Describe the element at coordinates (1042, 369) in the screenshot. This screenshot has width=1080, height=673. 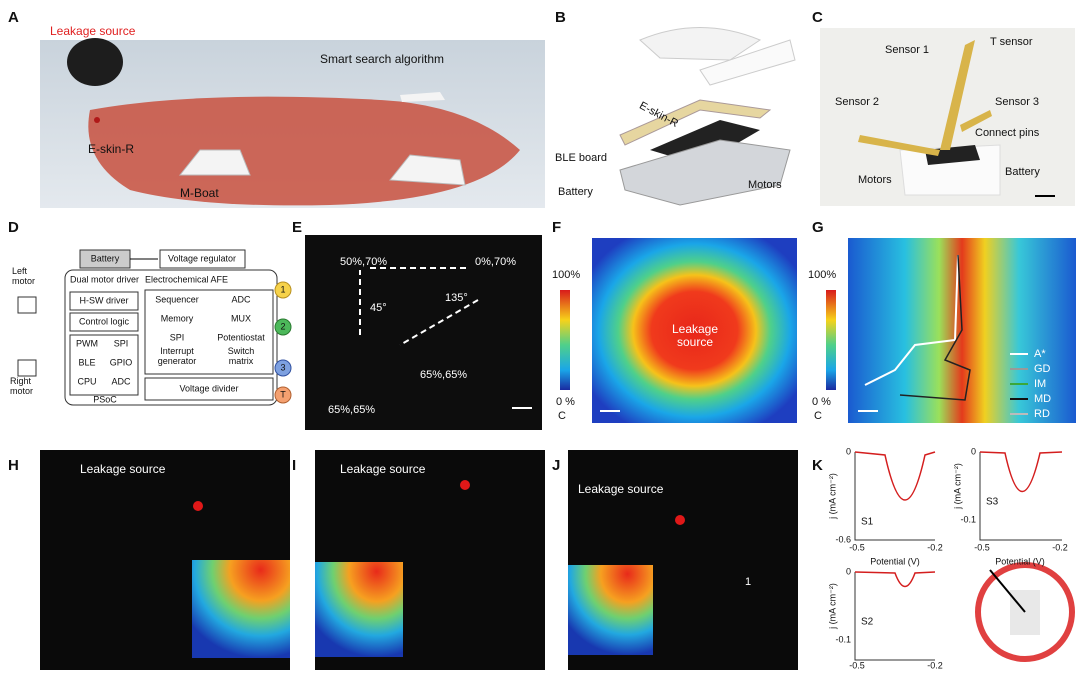
I see `legend-entry: GD` at that location.